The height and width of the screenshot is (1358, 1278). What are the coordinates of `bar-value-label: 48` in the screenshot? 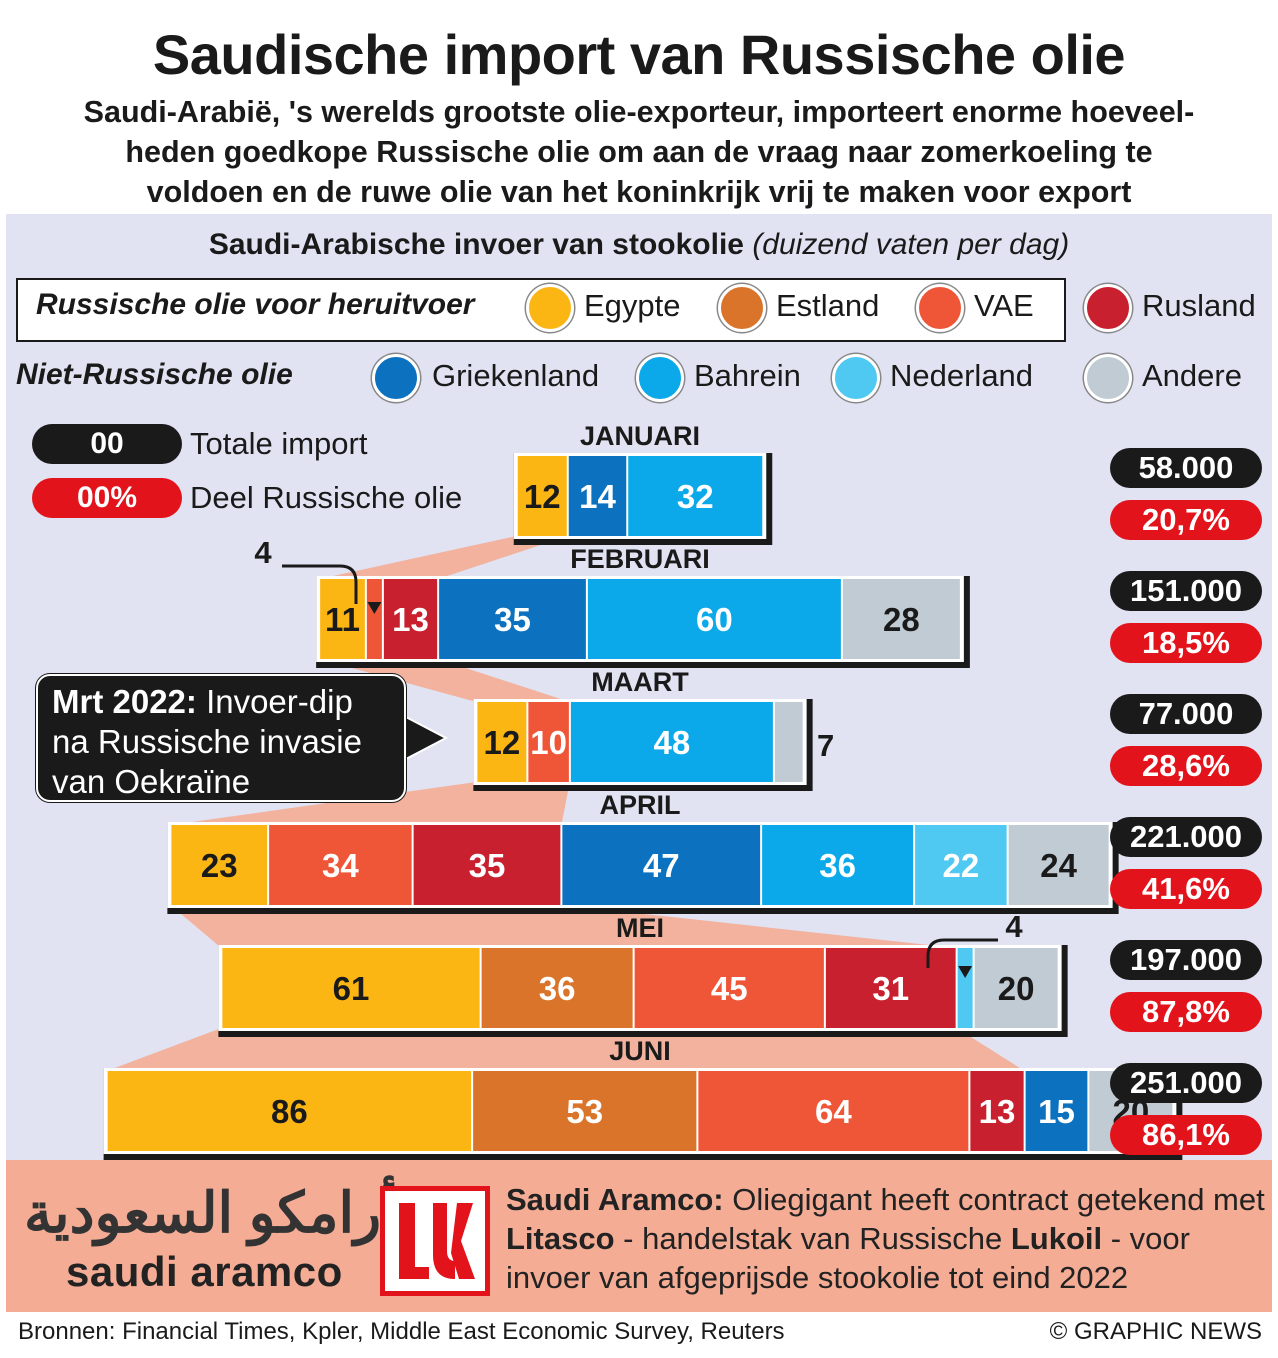 It's located at (672, 742).